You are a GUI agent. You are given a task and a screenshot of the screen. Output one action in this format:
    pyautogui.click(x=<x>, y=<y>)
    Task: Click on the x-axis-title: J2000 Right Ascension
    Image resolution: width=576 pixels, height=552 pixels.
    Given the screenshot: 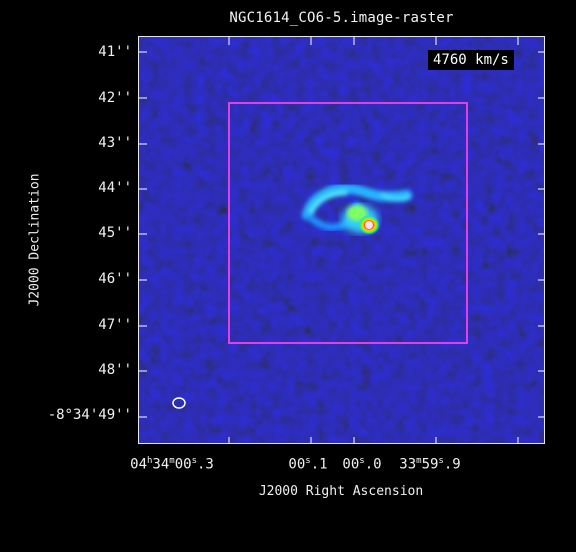 What is the action you would take?
    pyautogui.click(x=341, y=491)
    